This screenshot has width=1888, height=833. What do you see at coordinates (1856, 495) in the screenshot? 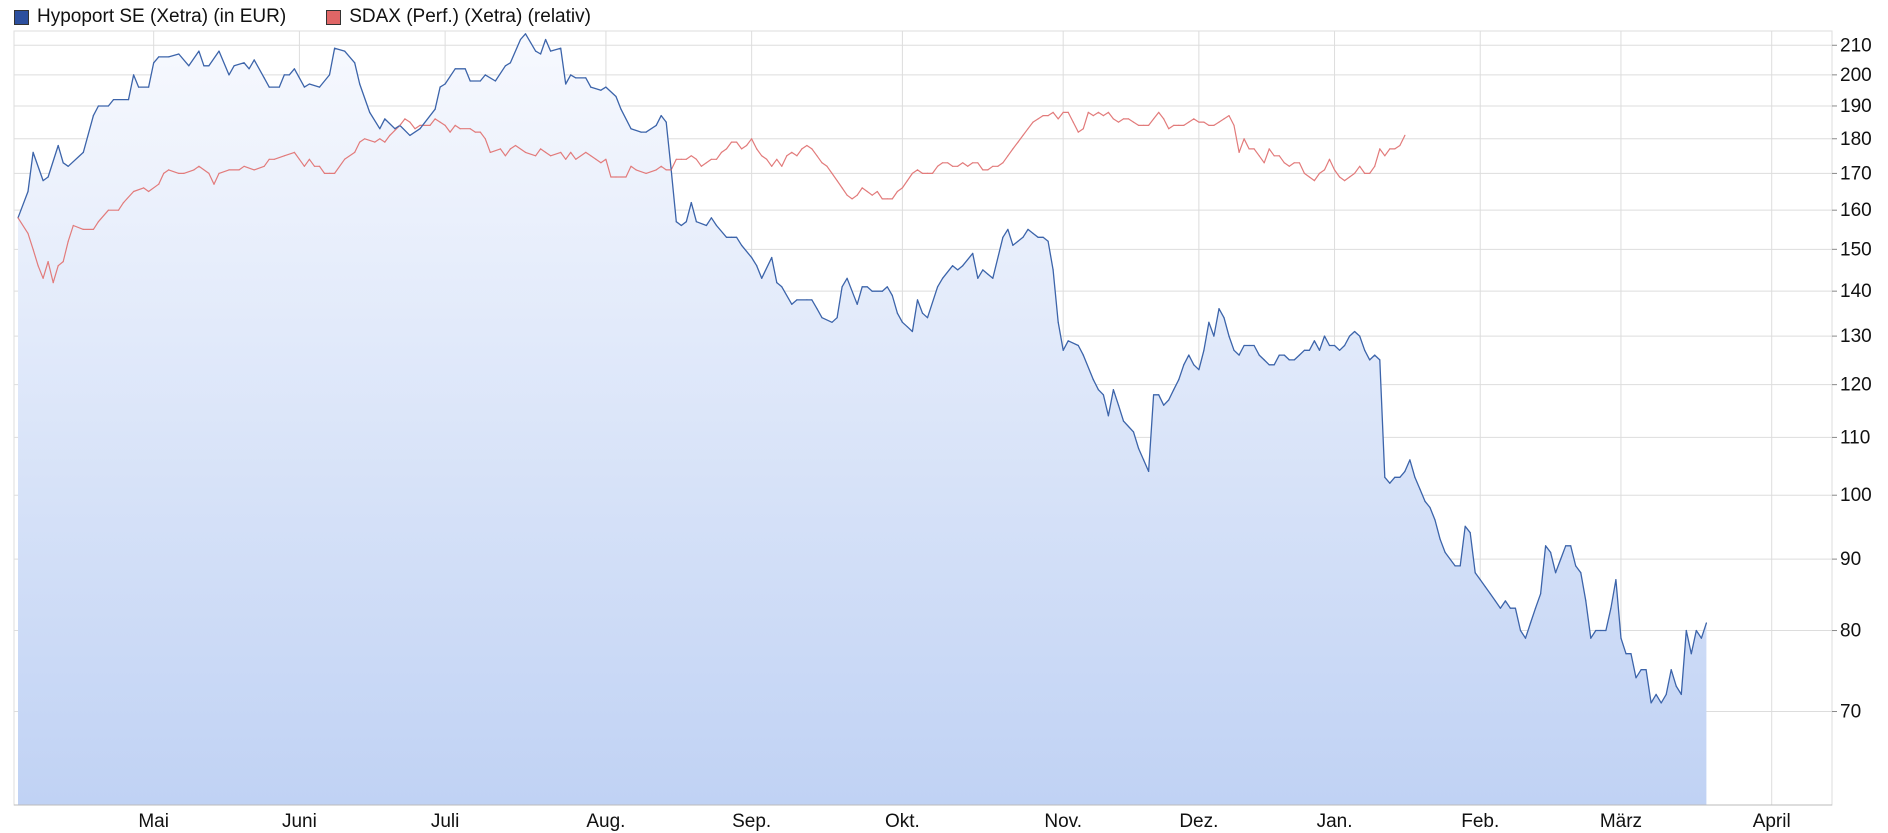
I see `y-tick-label: 100` at bounding box center [1856, 495].